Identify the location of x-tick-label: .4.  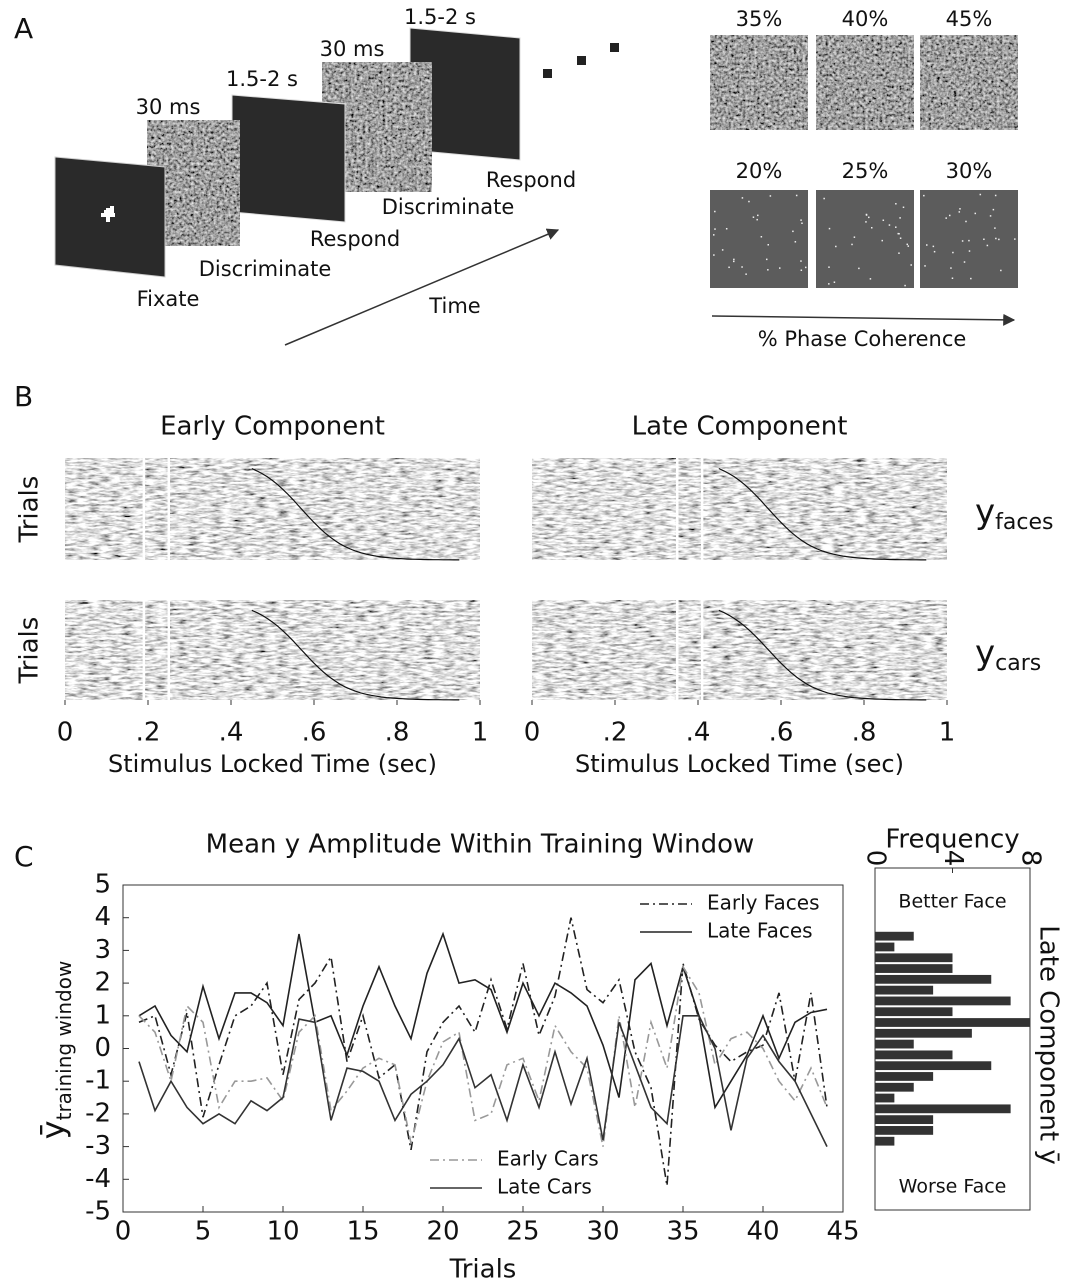
(231, 733).